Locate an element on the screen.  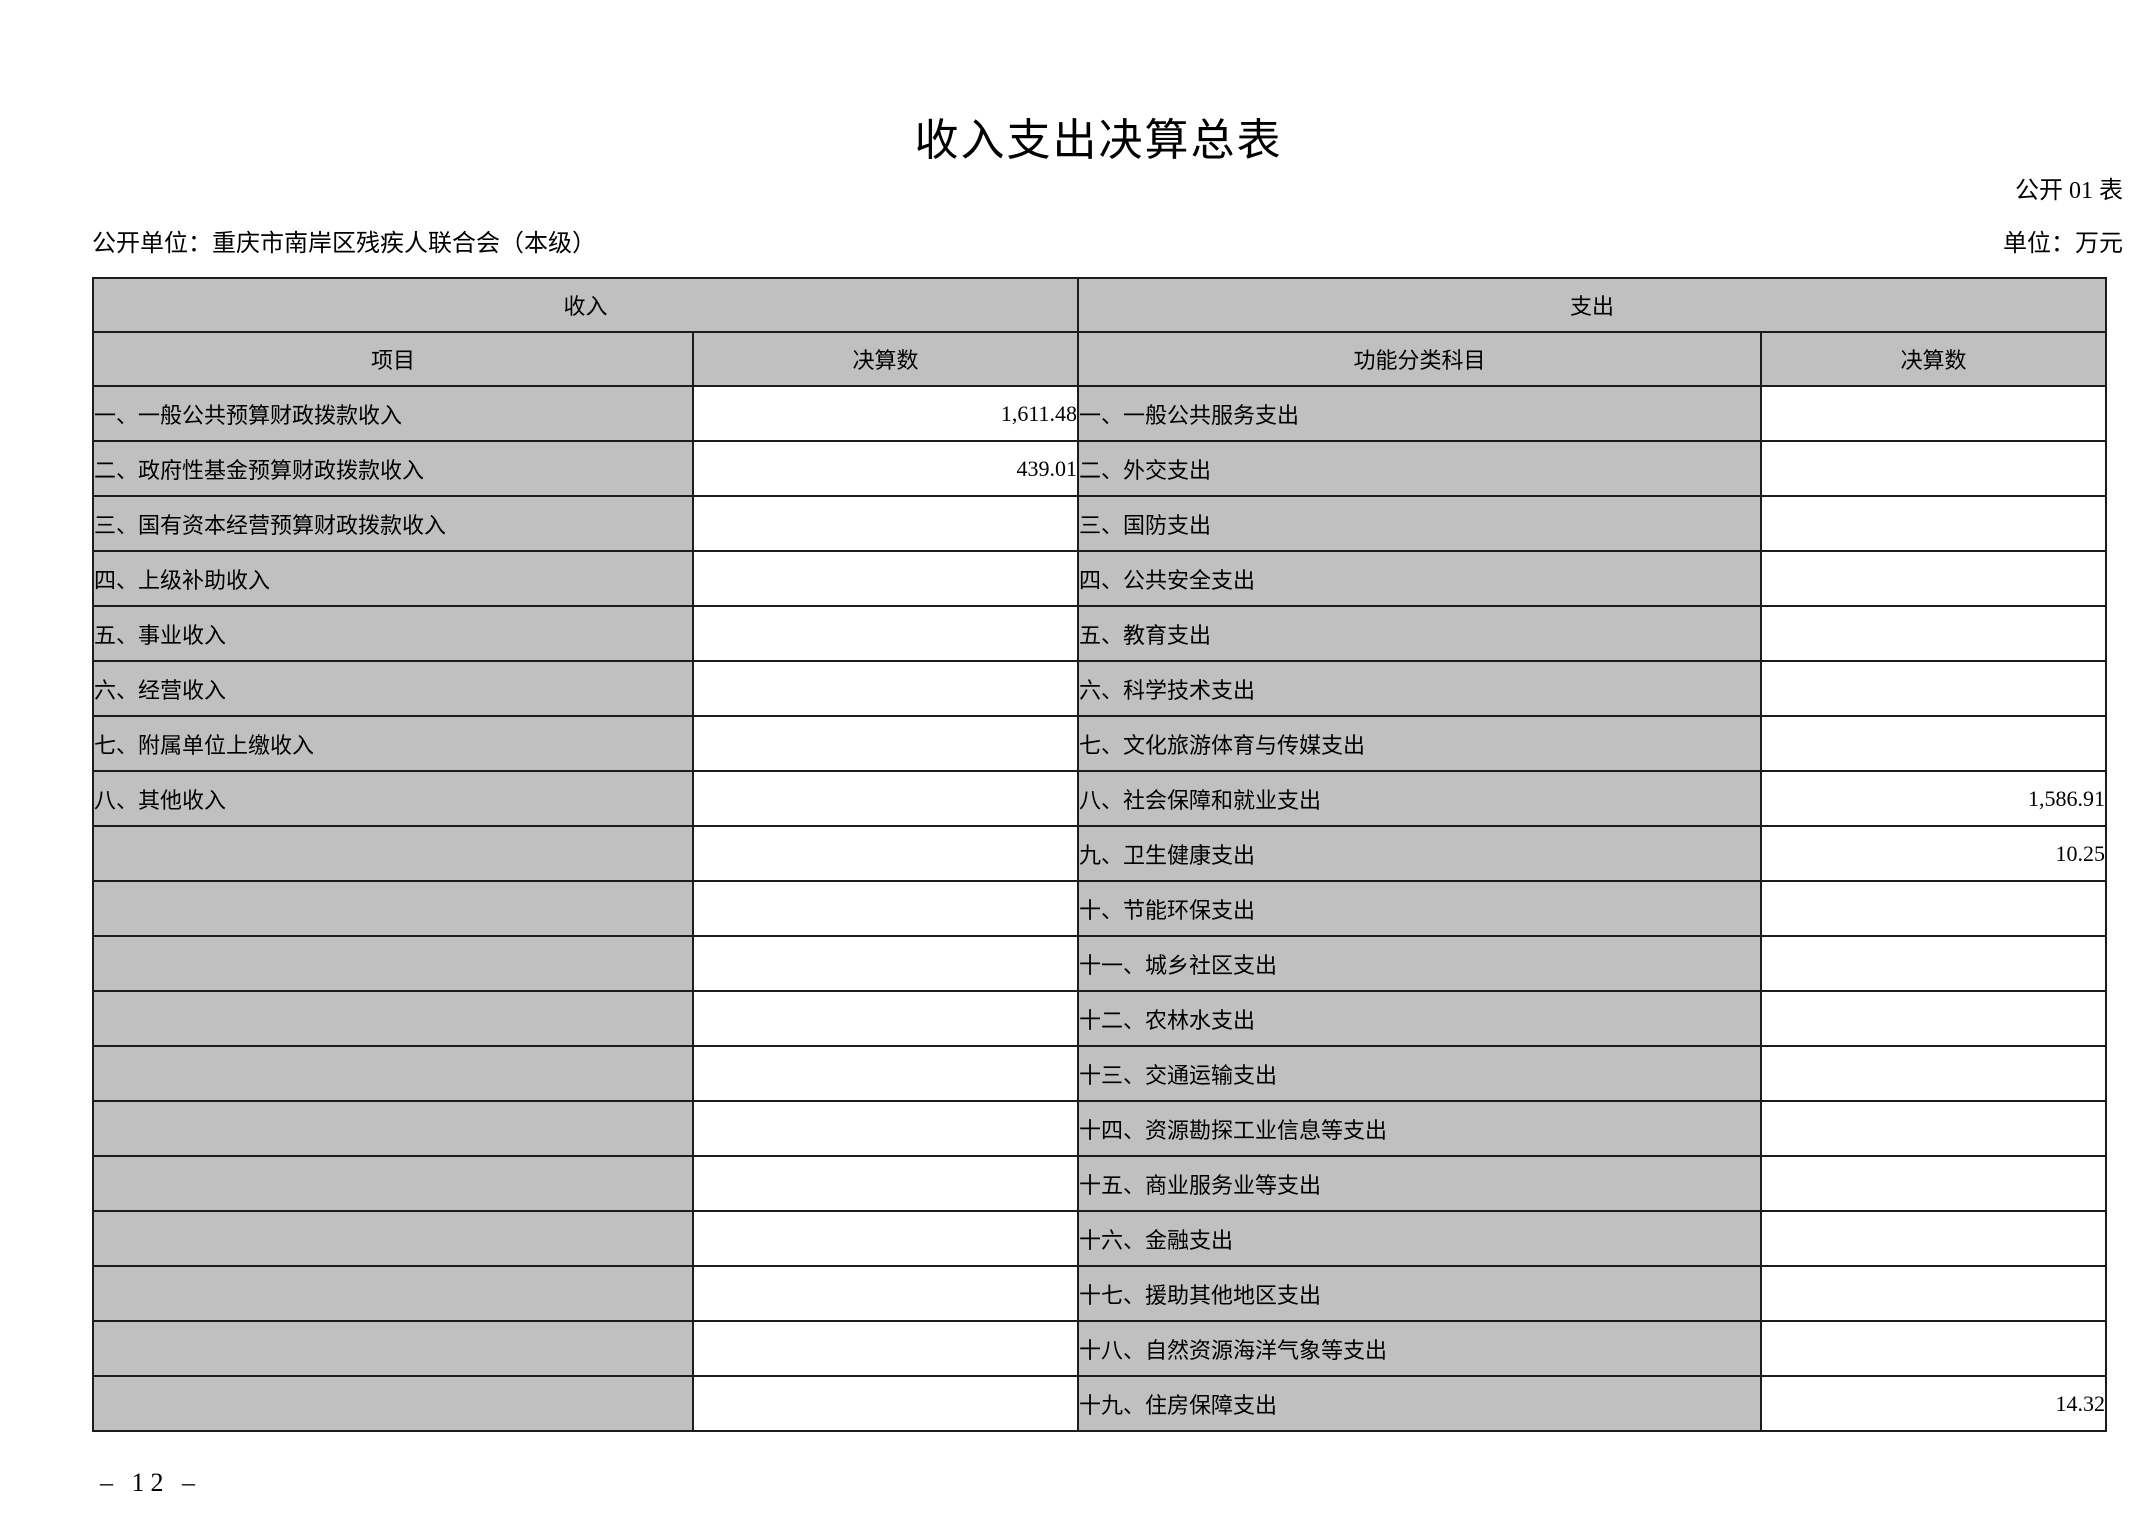
income-amount-cell: 439.01 is located at coordinates (885, 468).